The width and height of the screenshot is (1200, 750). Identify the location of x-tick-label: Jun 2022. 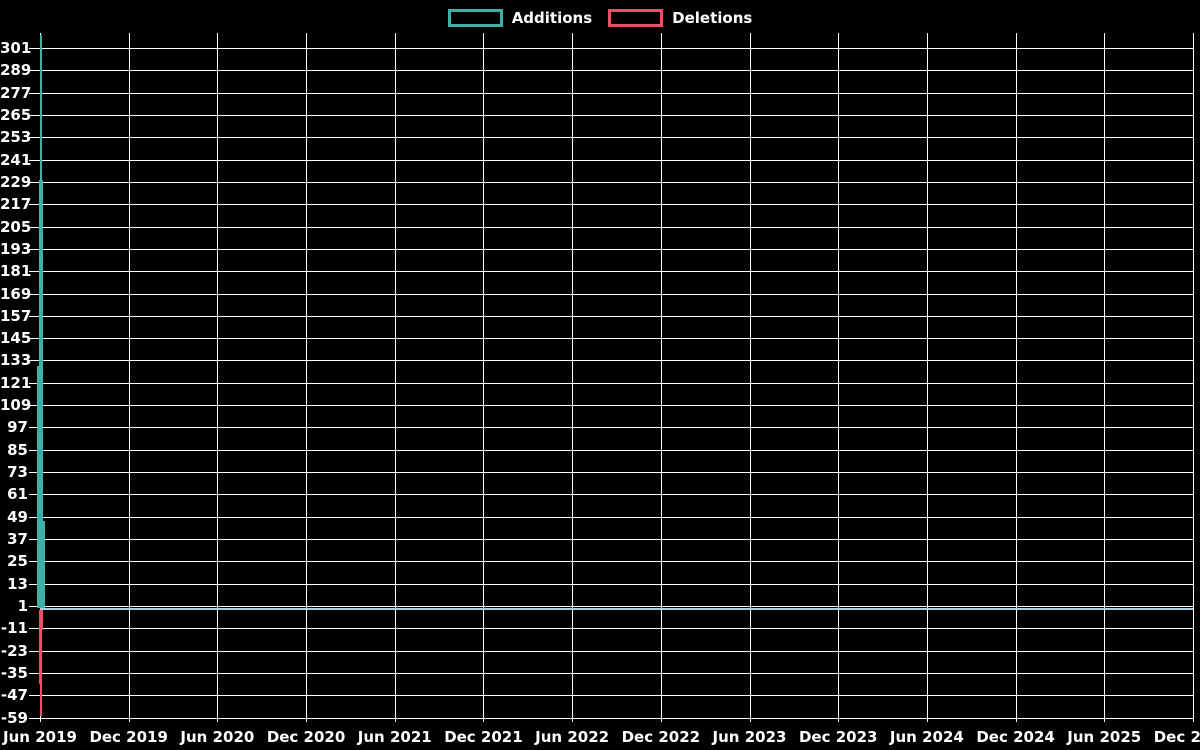
(572, 737).